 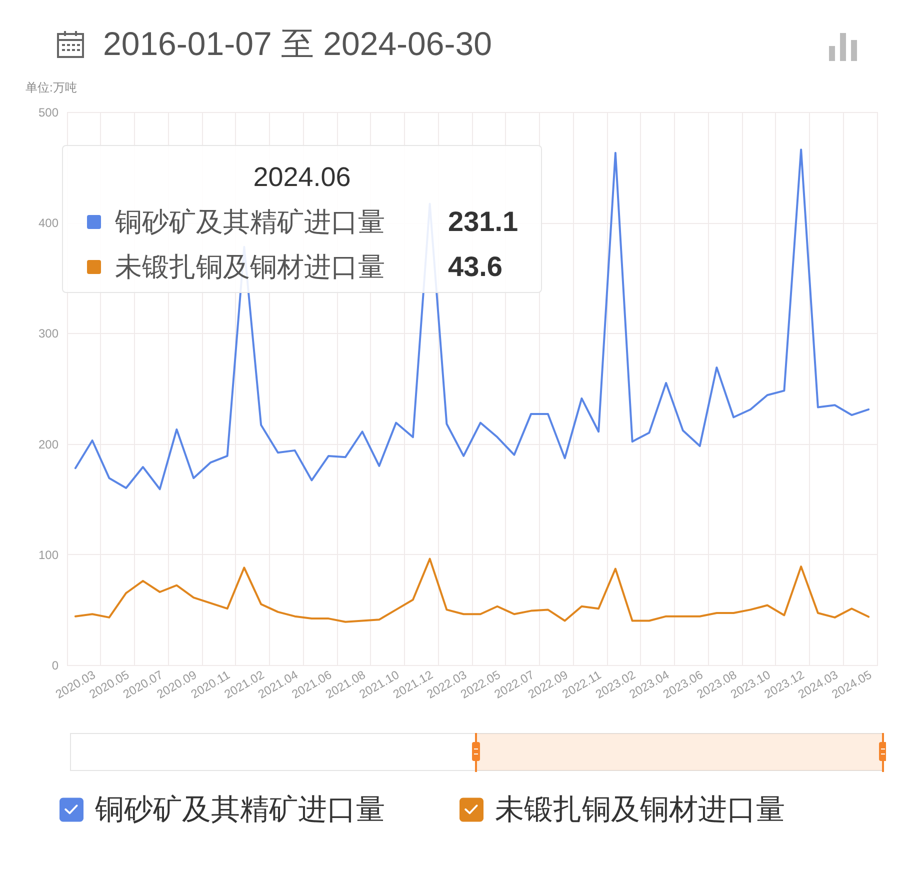 I want to click on chart-title: 2016-01-07 至 2024-06-30, so click(x=297, y=44).